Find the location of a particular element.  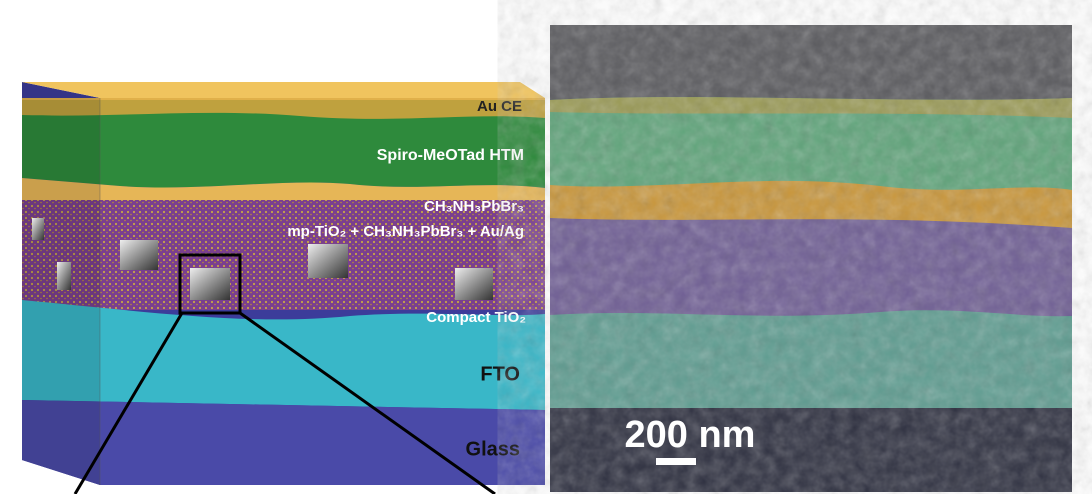

layer-label: Spiro-MeOTad HTM is located at coordinates (450, 155).